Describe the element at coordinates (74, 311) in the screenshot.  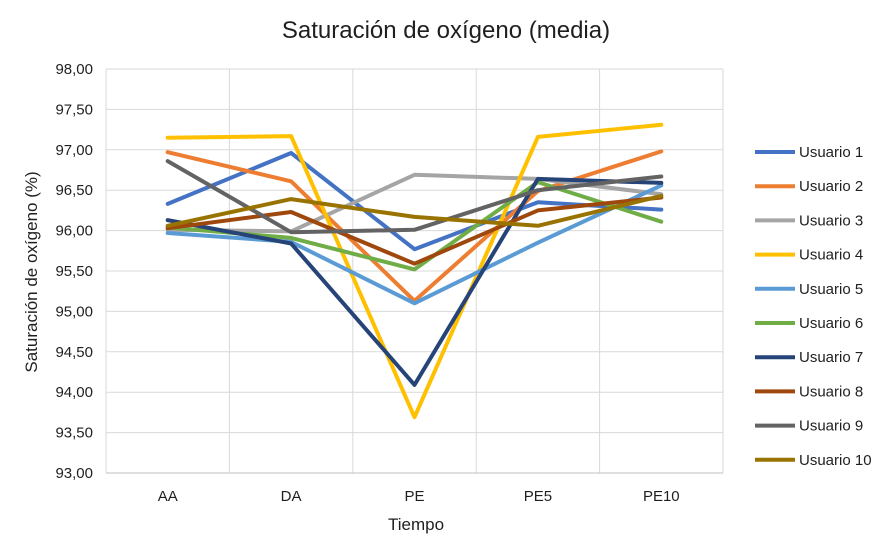
I see `y-tick-label: 95,00` at that location.